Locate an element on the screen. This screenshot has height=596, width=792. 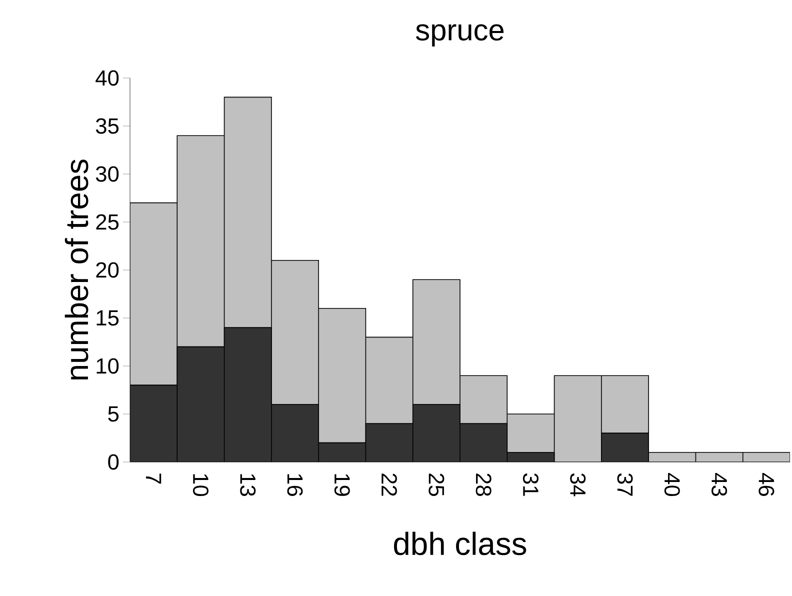
x-tick-label: 7 is located at coordinates (154, 479).